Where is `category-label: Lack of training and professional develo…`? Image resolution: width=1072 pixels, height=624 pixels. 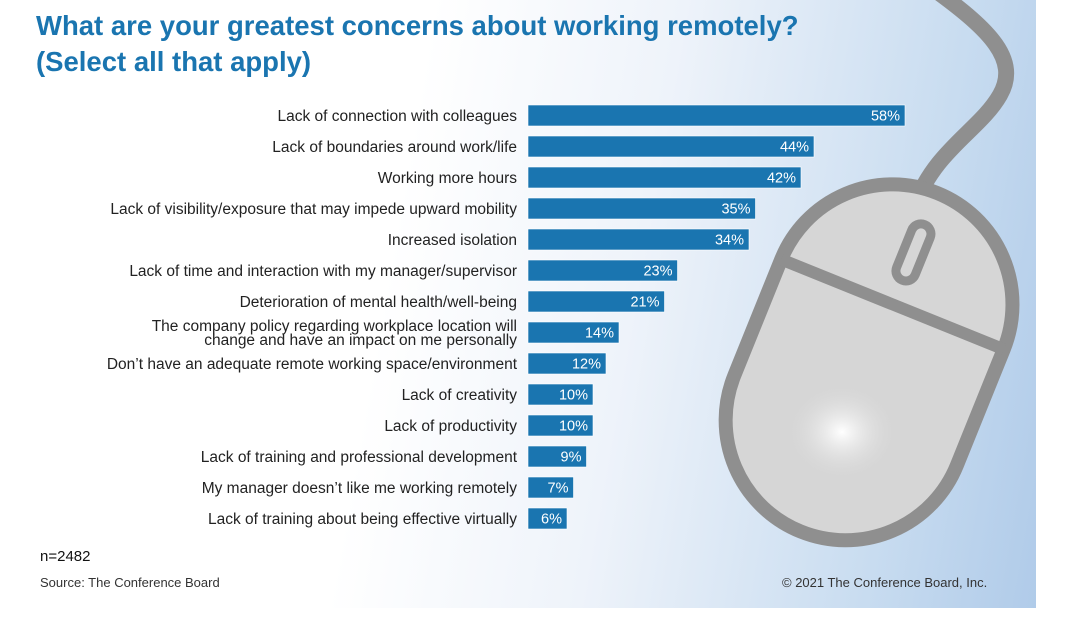
category-label: Lack of training and professional develo… is located at coordinates (359, 457).